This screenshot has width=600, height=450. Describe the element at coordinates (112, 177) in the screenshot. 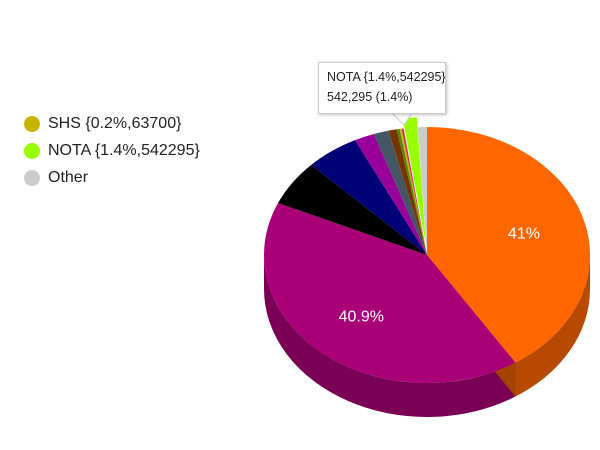

I see `legend-item-other: Other` at that location.